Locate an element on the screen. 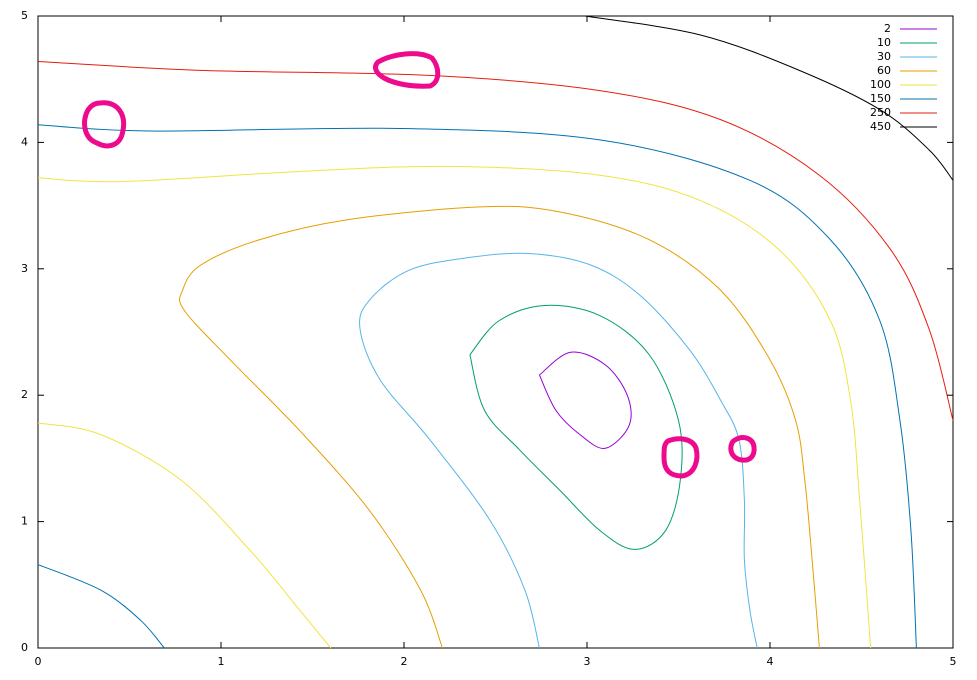  legend-label: 30 is located at coordinates (884, 56).